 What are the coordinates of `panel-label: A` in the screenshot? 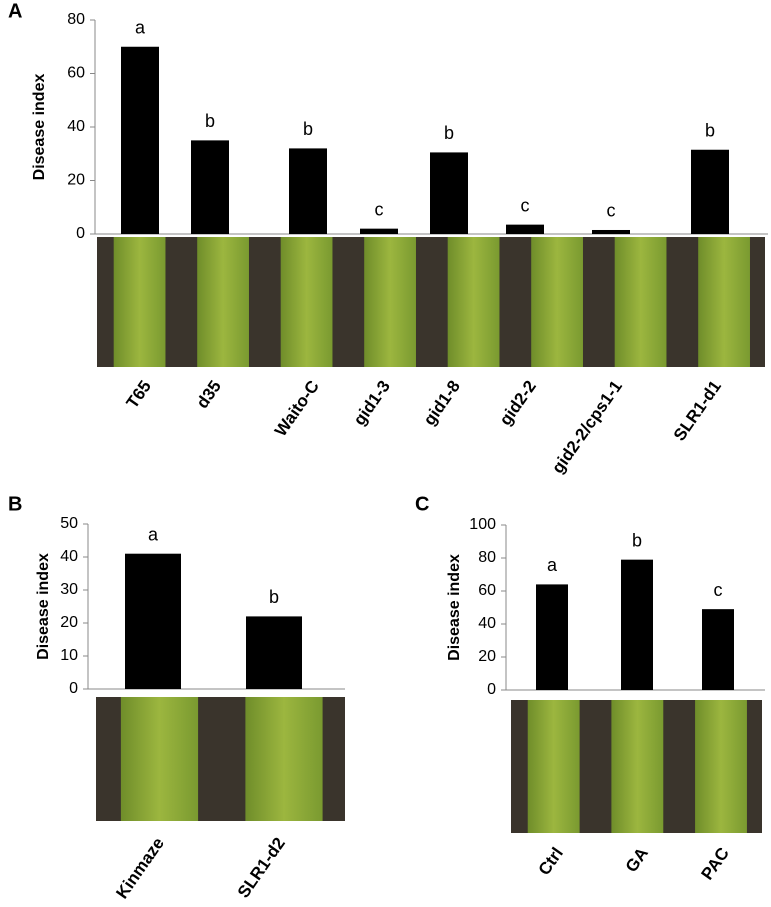 It's located at (15, 11).